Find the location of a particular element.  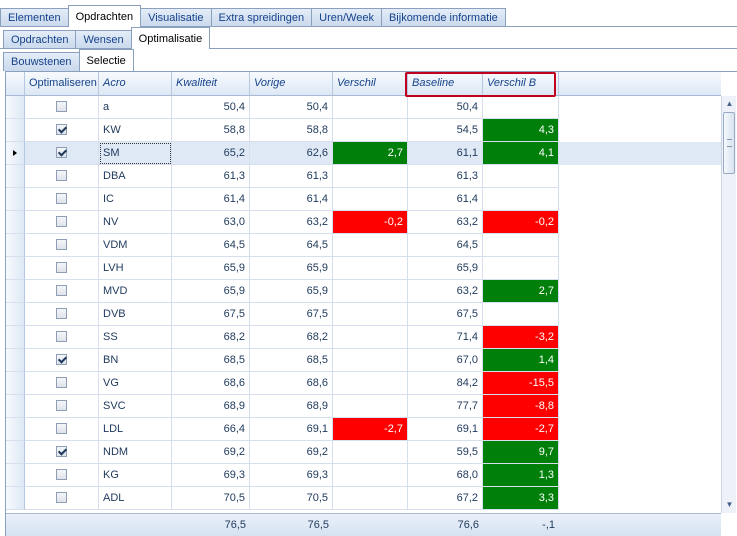

cell-verschil-b: 9,7 is located at coordinates (521, 452).